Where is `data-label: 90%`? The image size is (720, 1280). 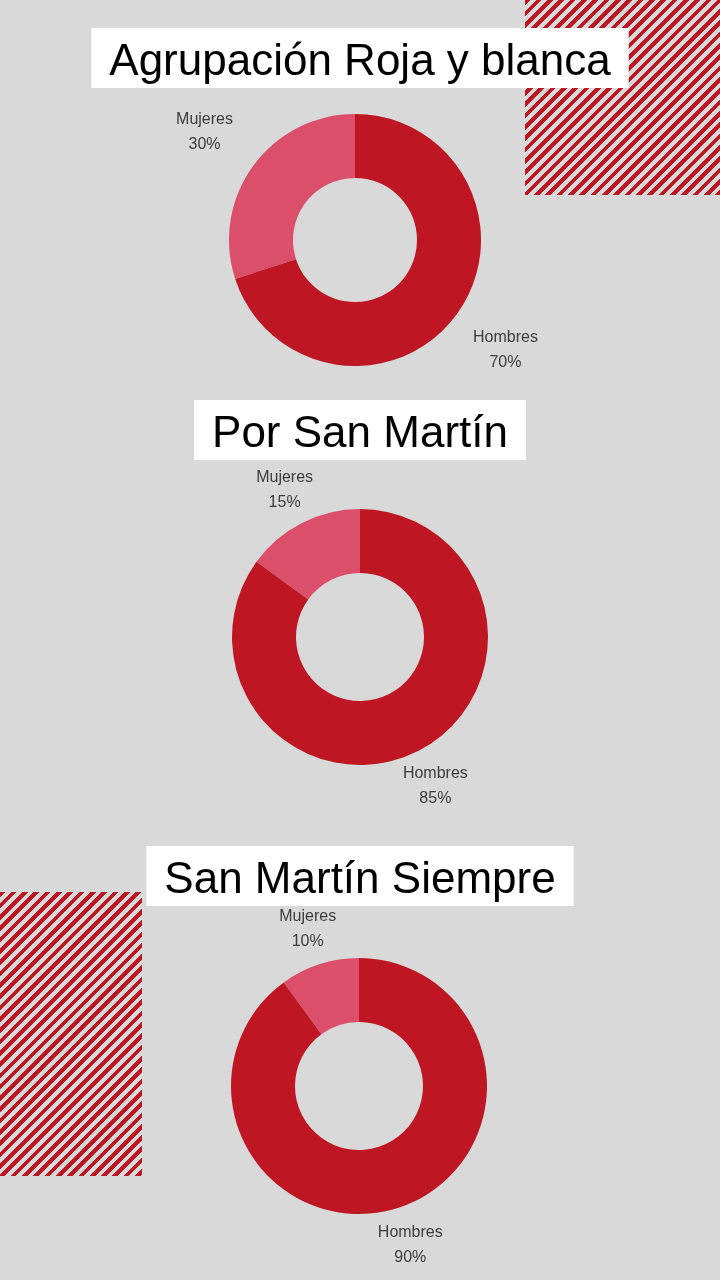
data-label: 90% is located at coordinates (410, 1256).